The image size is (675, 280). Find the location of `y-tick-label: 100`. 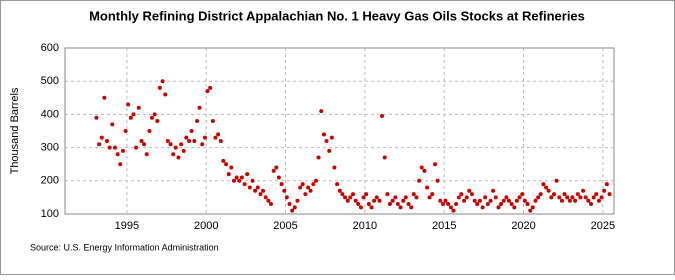

y-tick-label: 100 is located at coordinates (50, 214).